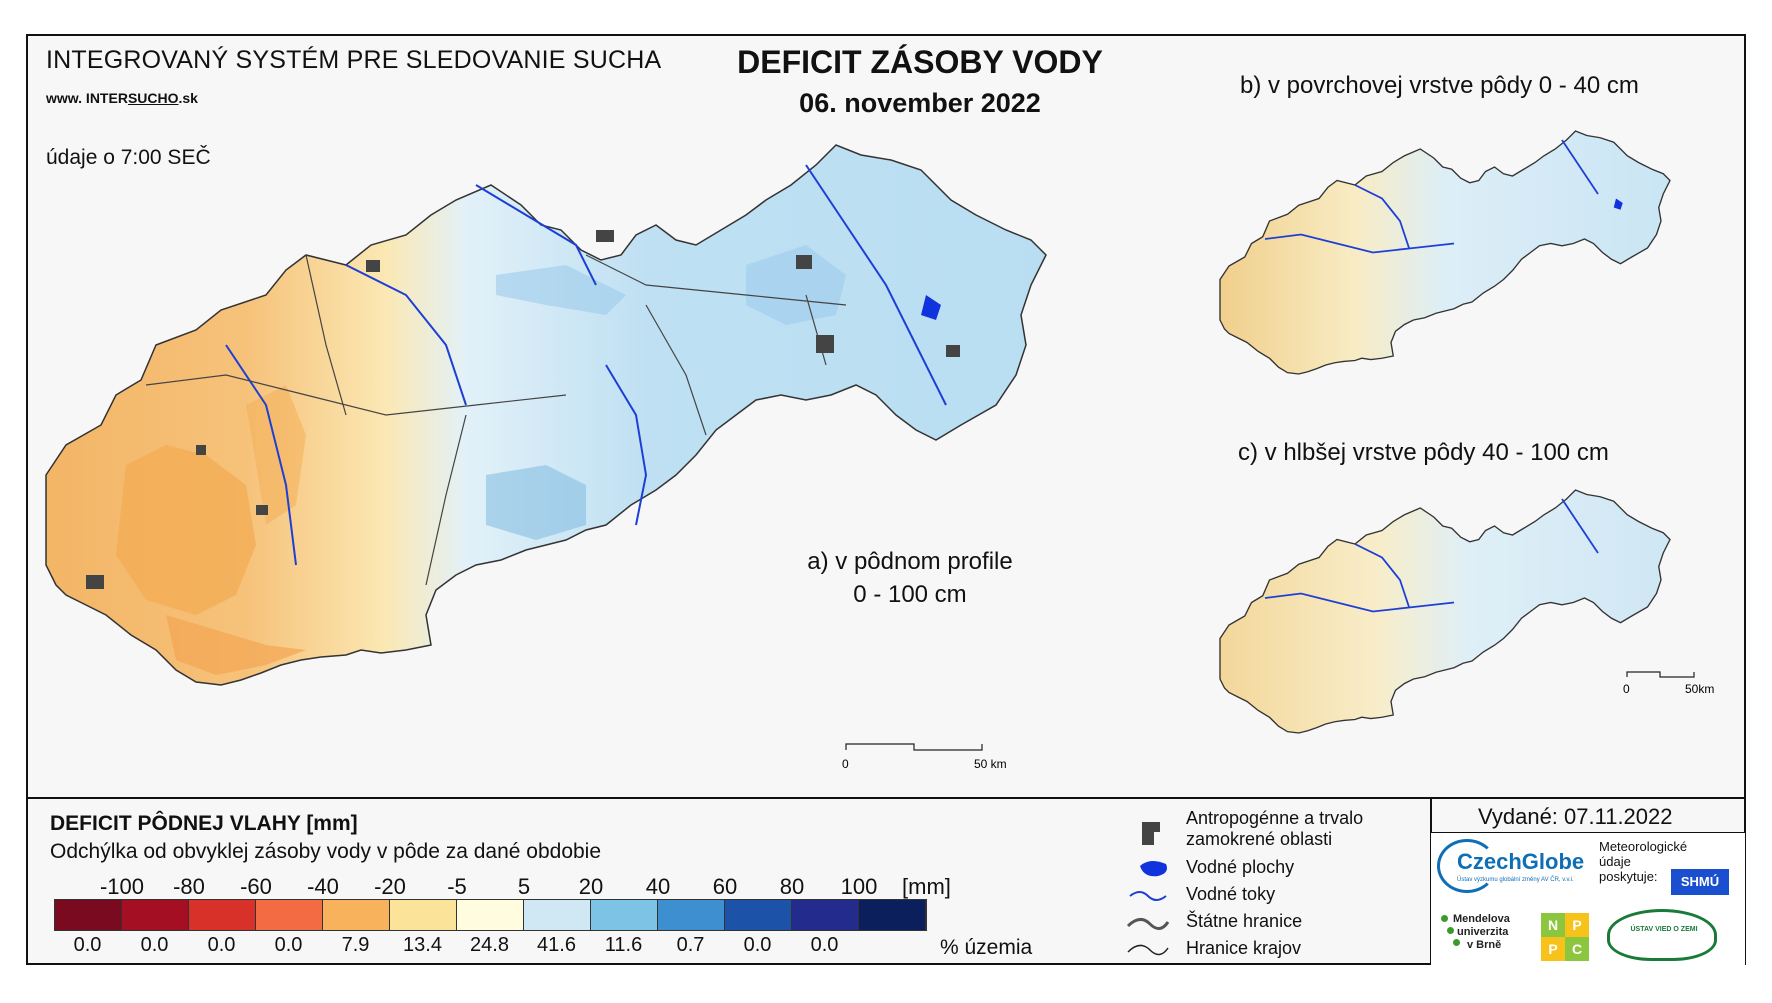  What do you see at coordinates (1244, 921) in the screenshot?
I see `key-state-border: Štátne hranice` at bounding box center [1244, 921].